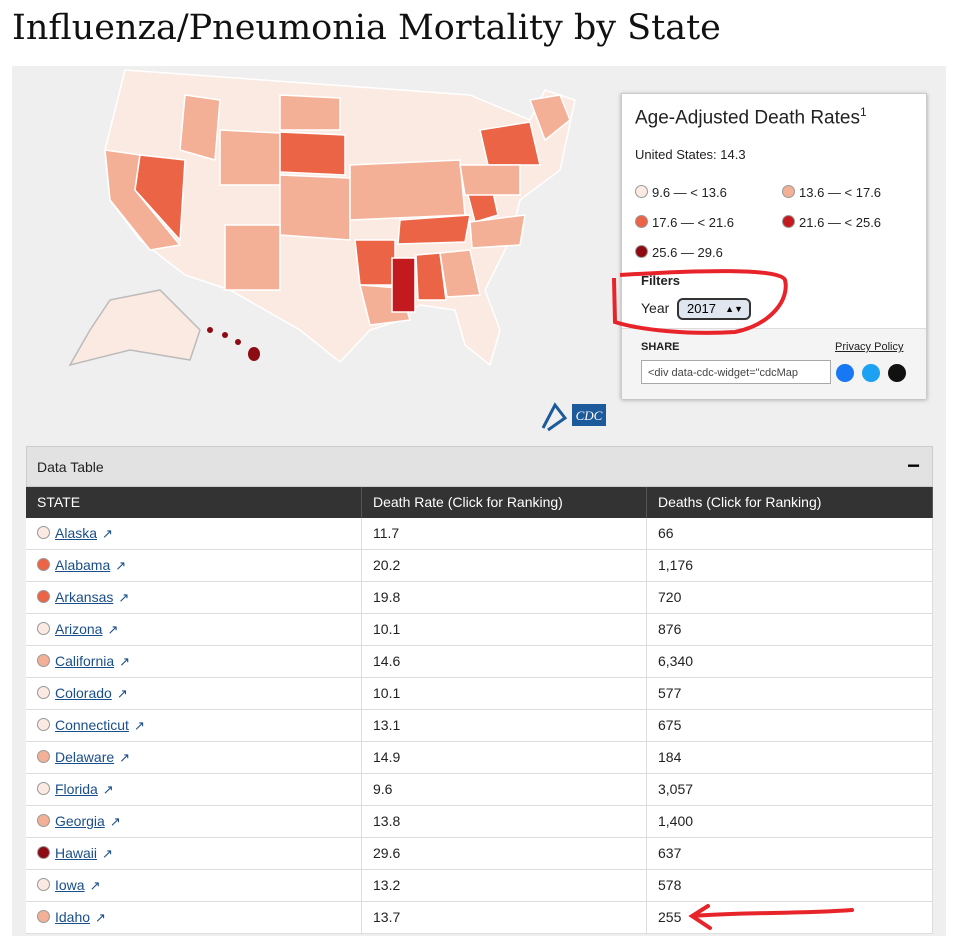 Image resolution: width=960 pixels, height=936 pixels. I want to click on table-row: Alaska ↗ 11.7 66, so click(479, 534).